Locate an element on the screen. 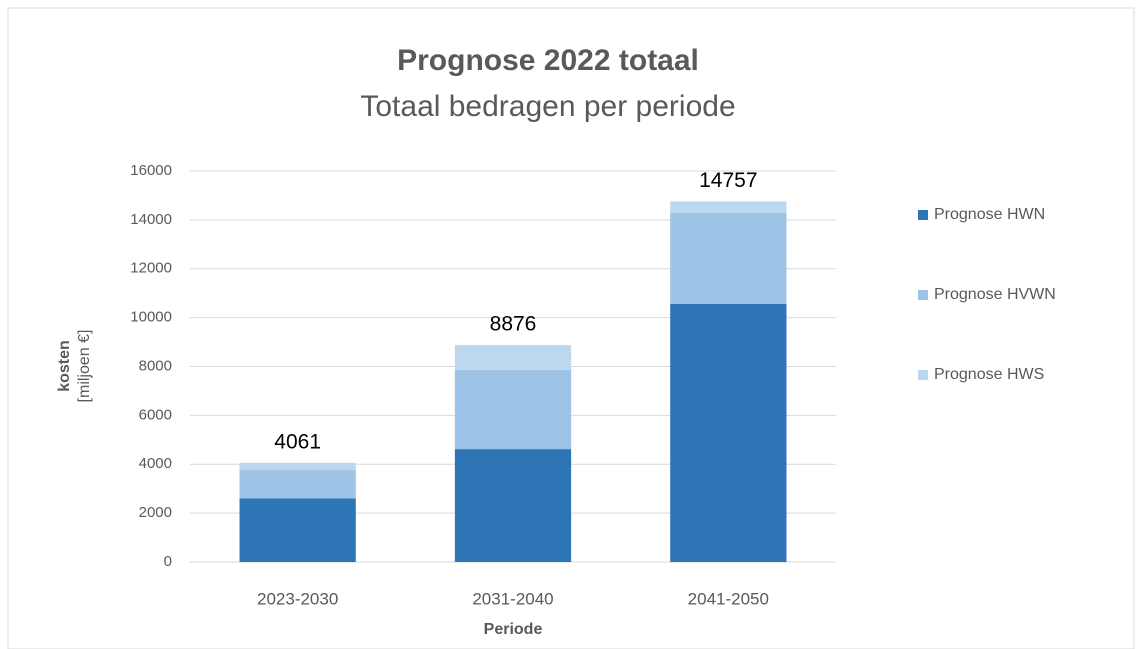  y-tick-label: 16000 is located at coordinates (151, 170).